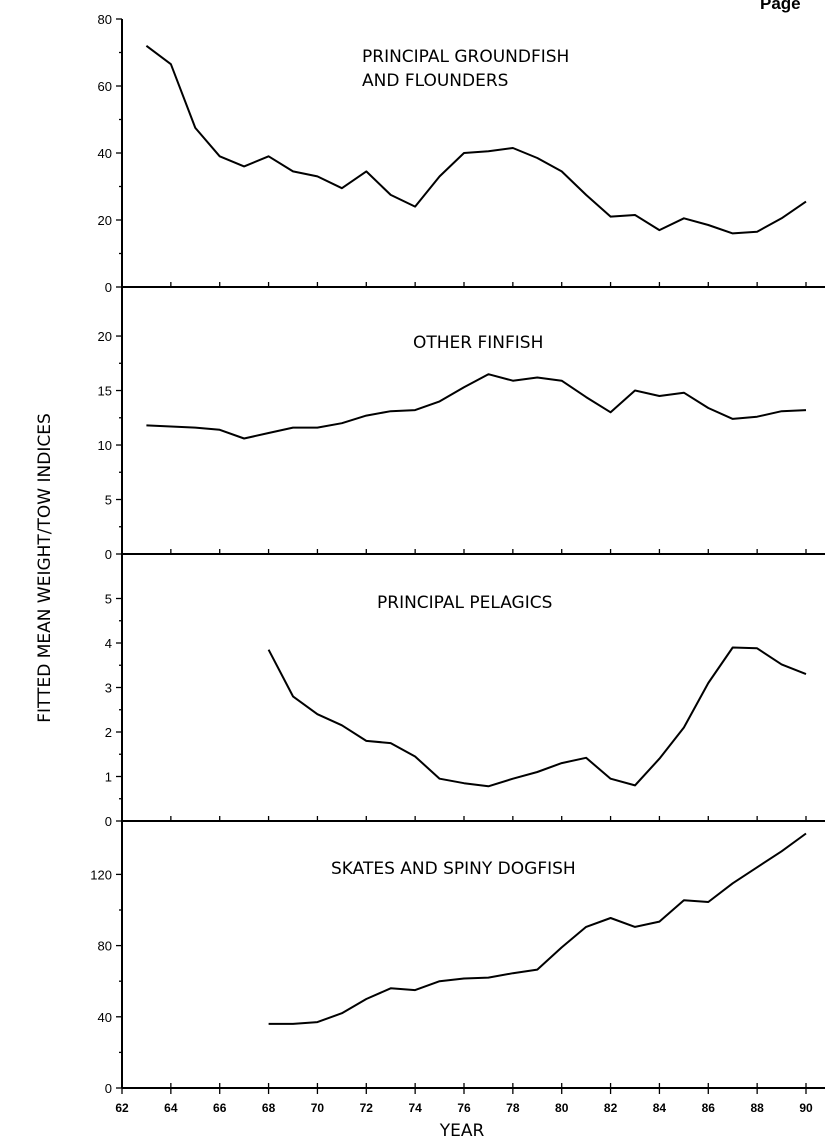  I want to click on y-axis-title: FITTED MEAN WEIGHT/TOW INDICES, so click(45, 568).